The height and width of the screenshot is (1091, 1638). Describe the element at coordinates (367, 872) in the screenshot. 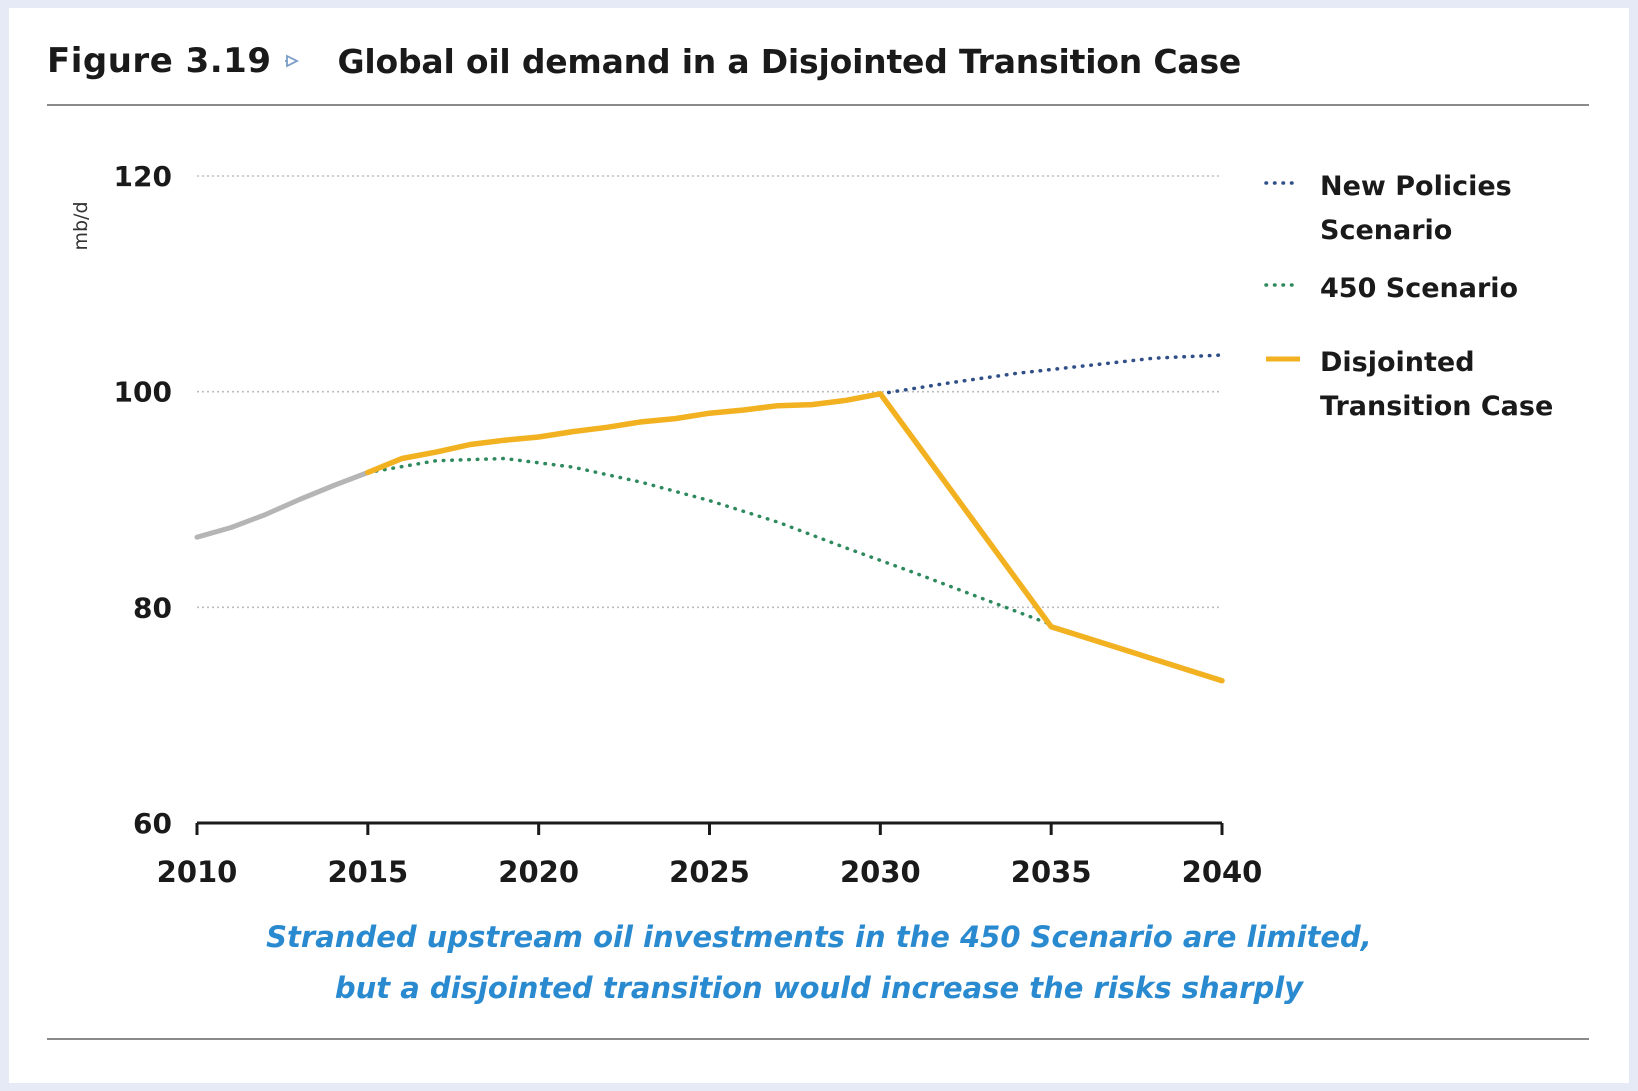

I see `x-tick-label-2015: 2015` at that location.